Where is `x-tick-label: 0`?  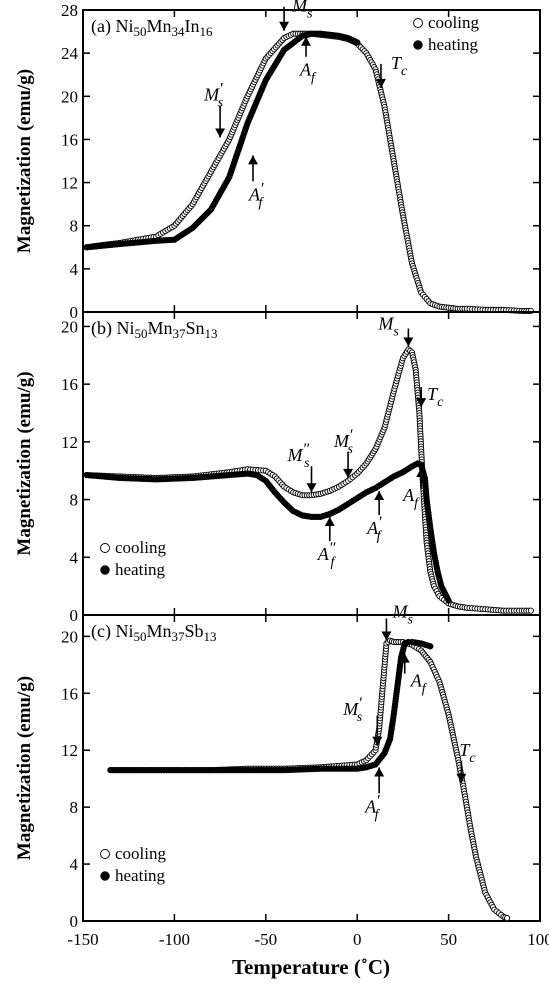
x-tick-label: 0 is located at coordinates (357, 939).